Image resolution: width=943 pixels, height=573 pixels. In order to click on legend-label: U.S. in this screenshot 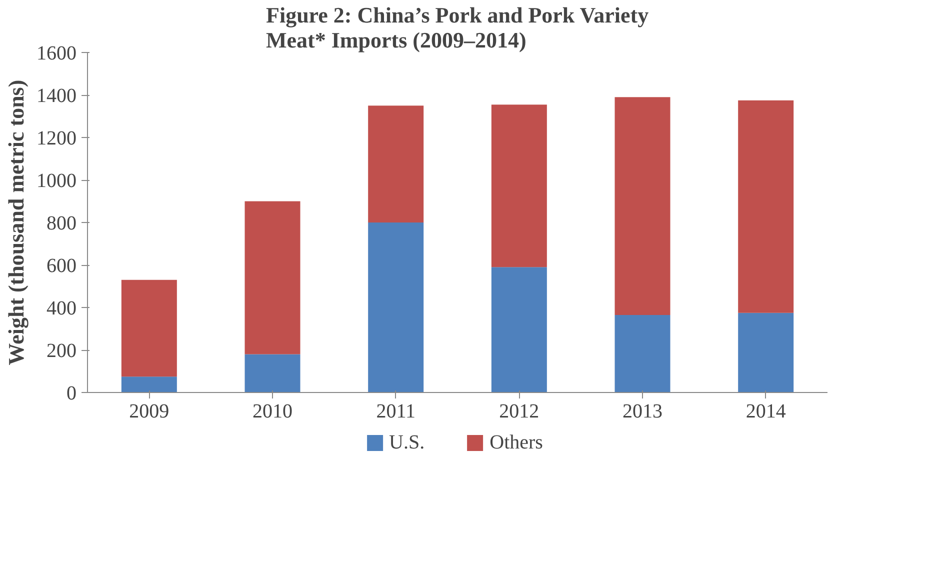, I will do `click(407, 442)`.